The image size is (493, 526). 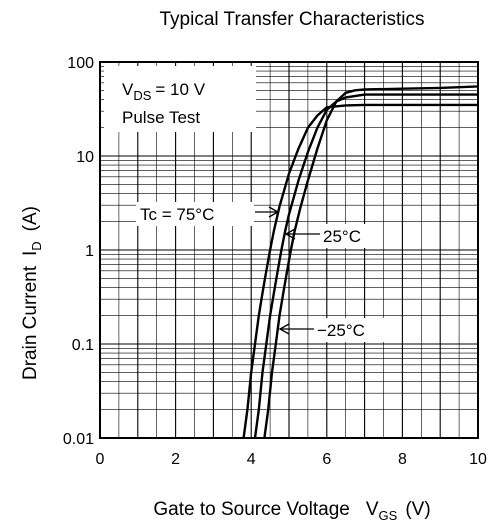 What do you see at coordinates (30, 322) in the screenshot?
I see `y-axis-label-text: Drain Current` at bounding box center [30, 322].